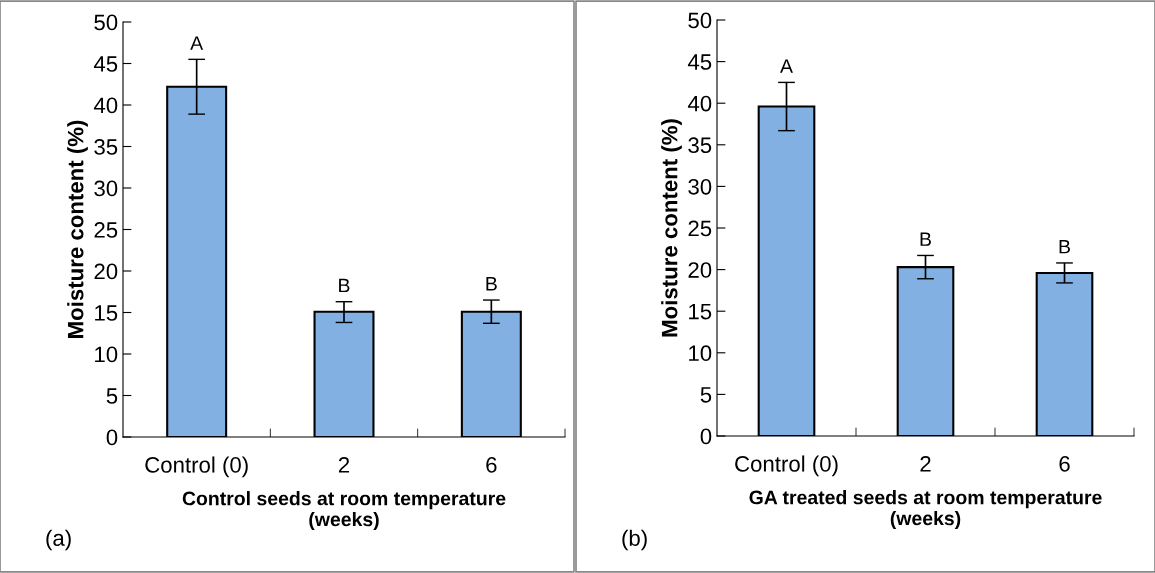 This screenshot has height=573, width=1155. What do you see at coordinates (344, 511) in the screenshot?
I see `x-axis-title: Control seeds at room temperature (weeks)` at bounding box center [344, 511].